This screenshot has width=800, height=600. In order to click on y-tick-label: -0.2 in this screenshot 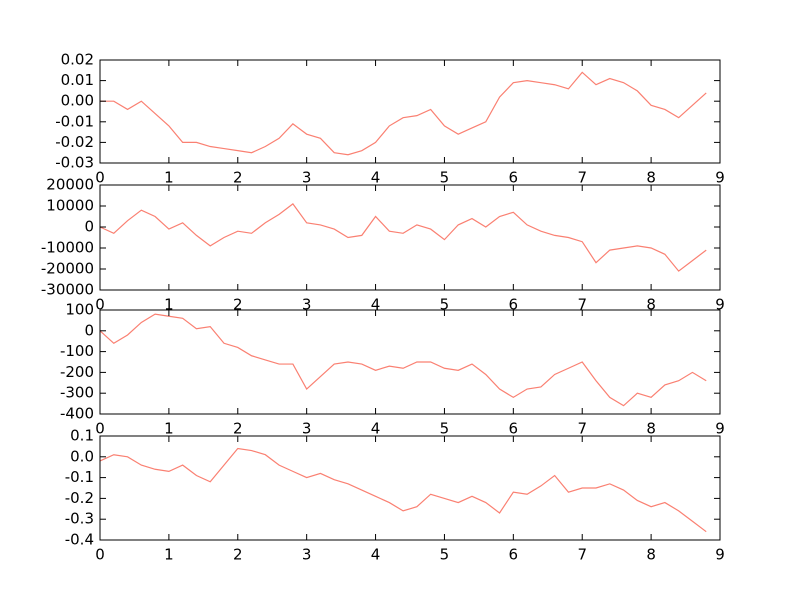, I will do `click(79, 498)`.